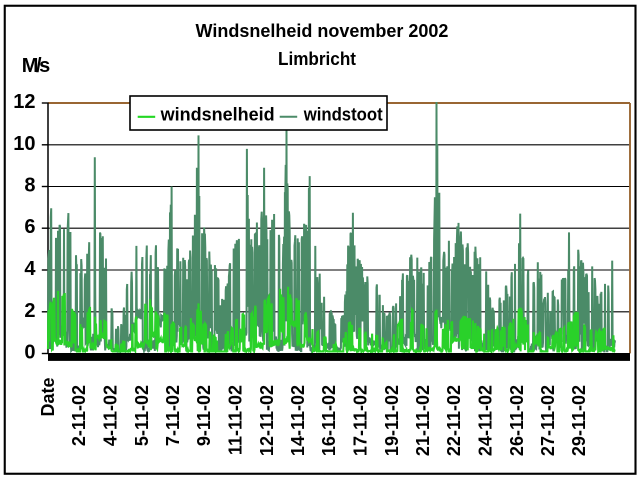 Image resolution: width=640 pixels, height=480 pixels. I want to click on svg-text: 14-11-02, so click(298, 420).